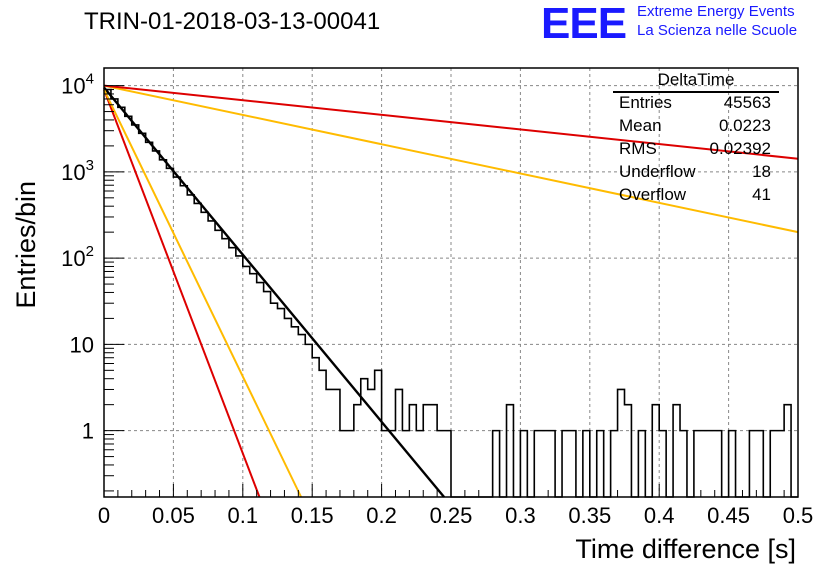 The image size is (836, 572). Describe the element at coordinates (26, 245) in the screenshot. I see `y-axis-label: Entries/bin` at that location.